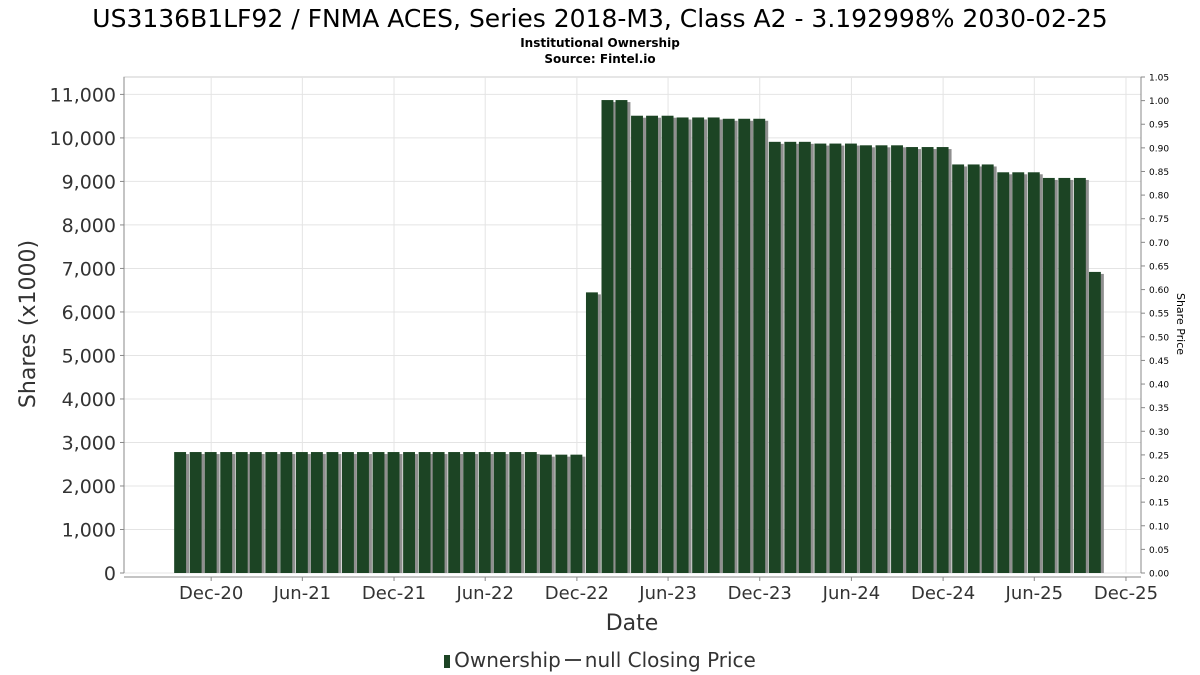 This screenshot has height=675, width=1200. Describe the element at coordinates (1159, 197) in the screenshot. I see `y2-tick-label-0-80: 0.80` at that location.